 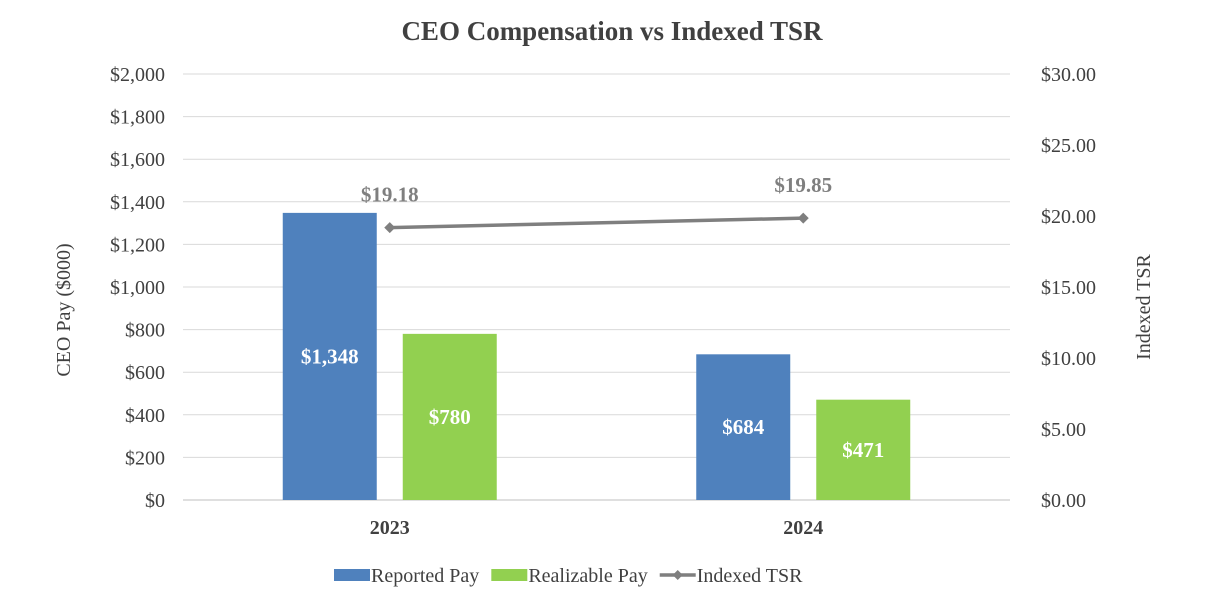 What do you see at coordinates (155, 501) in the screenshot?
I see `y-tick-label: $0` at bounding box center [155, 501].